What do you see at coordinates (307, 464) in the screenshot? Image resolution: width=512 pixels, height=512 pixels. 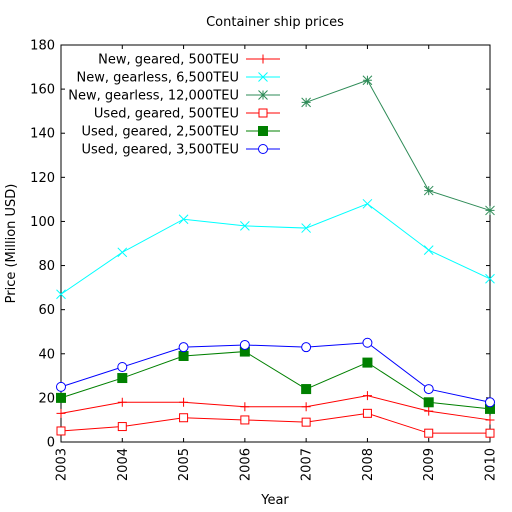 I see `x-tick-label: 2007` at bounding box center [307, 464].